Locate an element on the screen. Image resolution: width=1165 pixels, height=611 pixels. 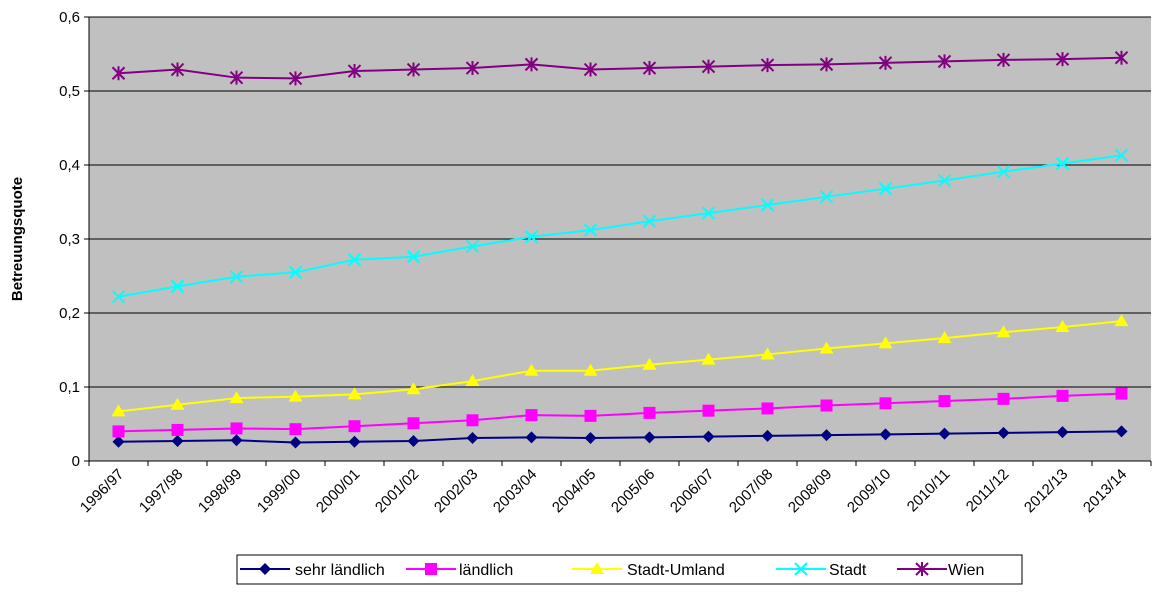
legend-label: Stadt is located at coordinates (848, 570).